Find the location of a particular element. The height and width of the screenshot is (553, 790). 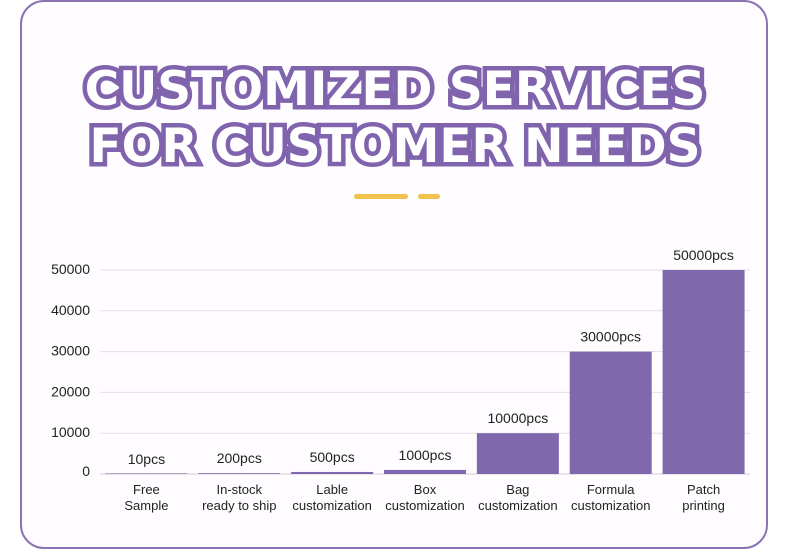

x-tick-label: Bag is located at coordinates (517, 489).